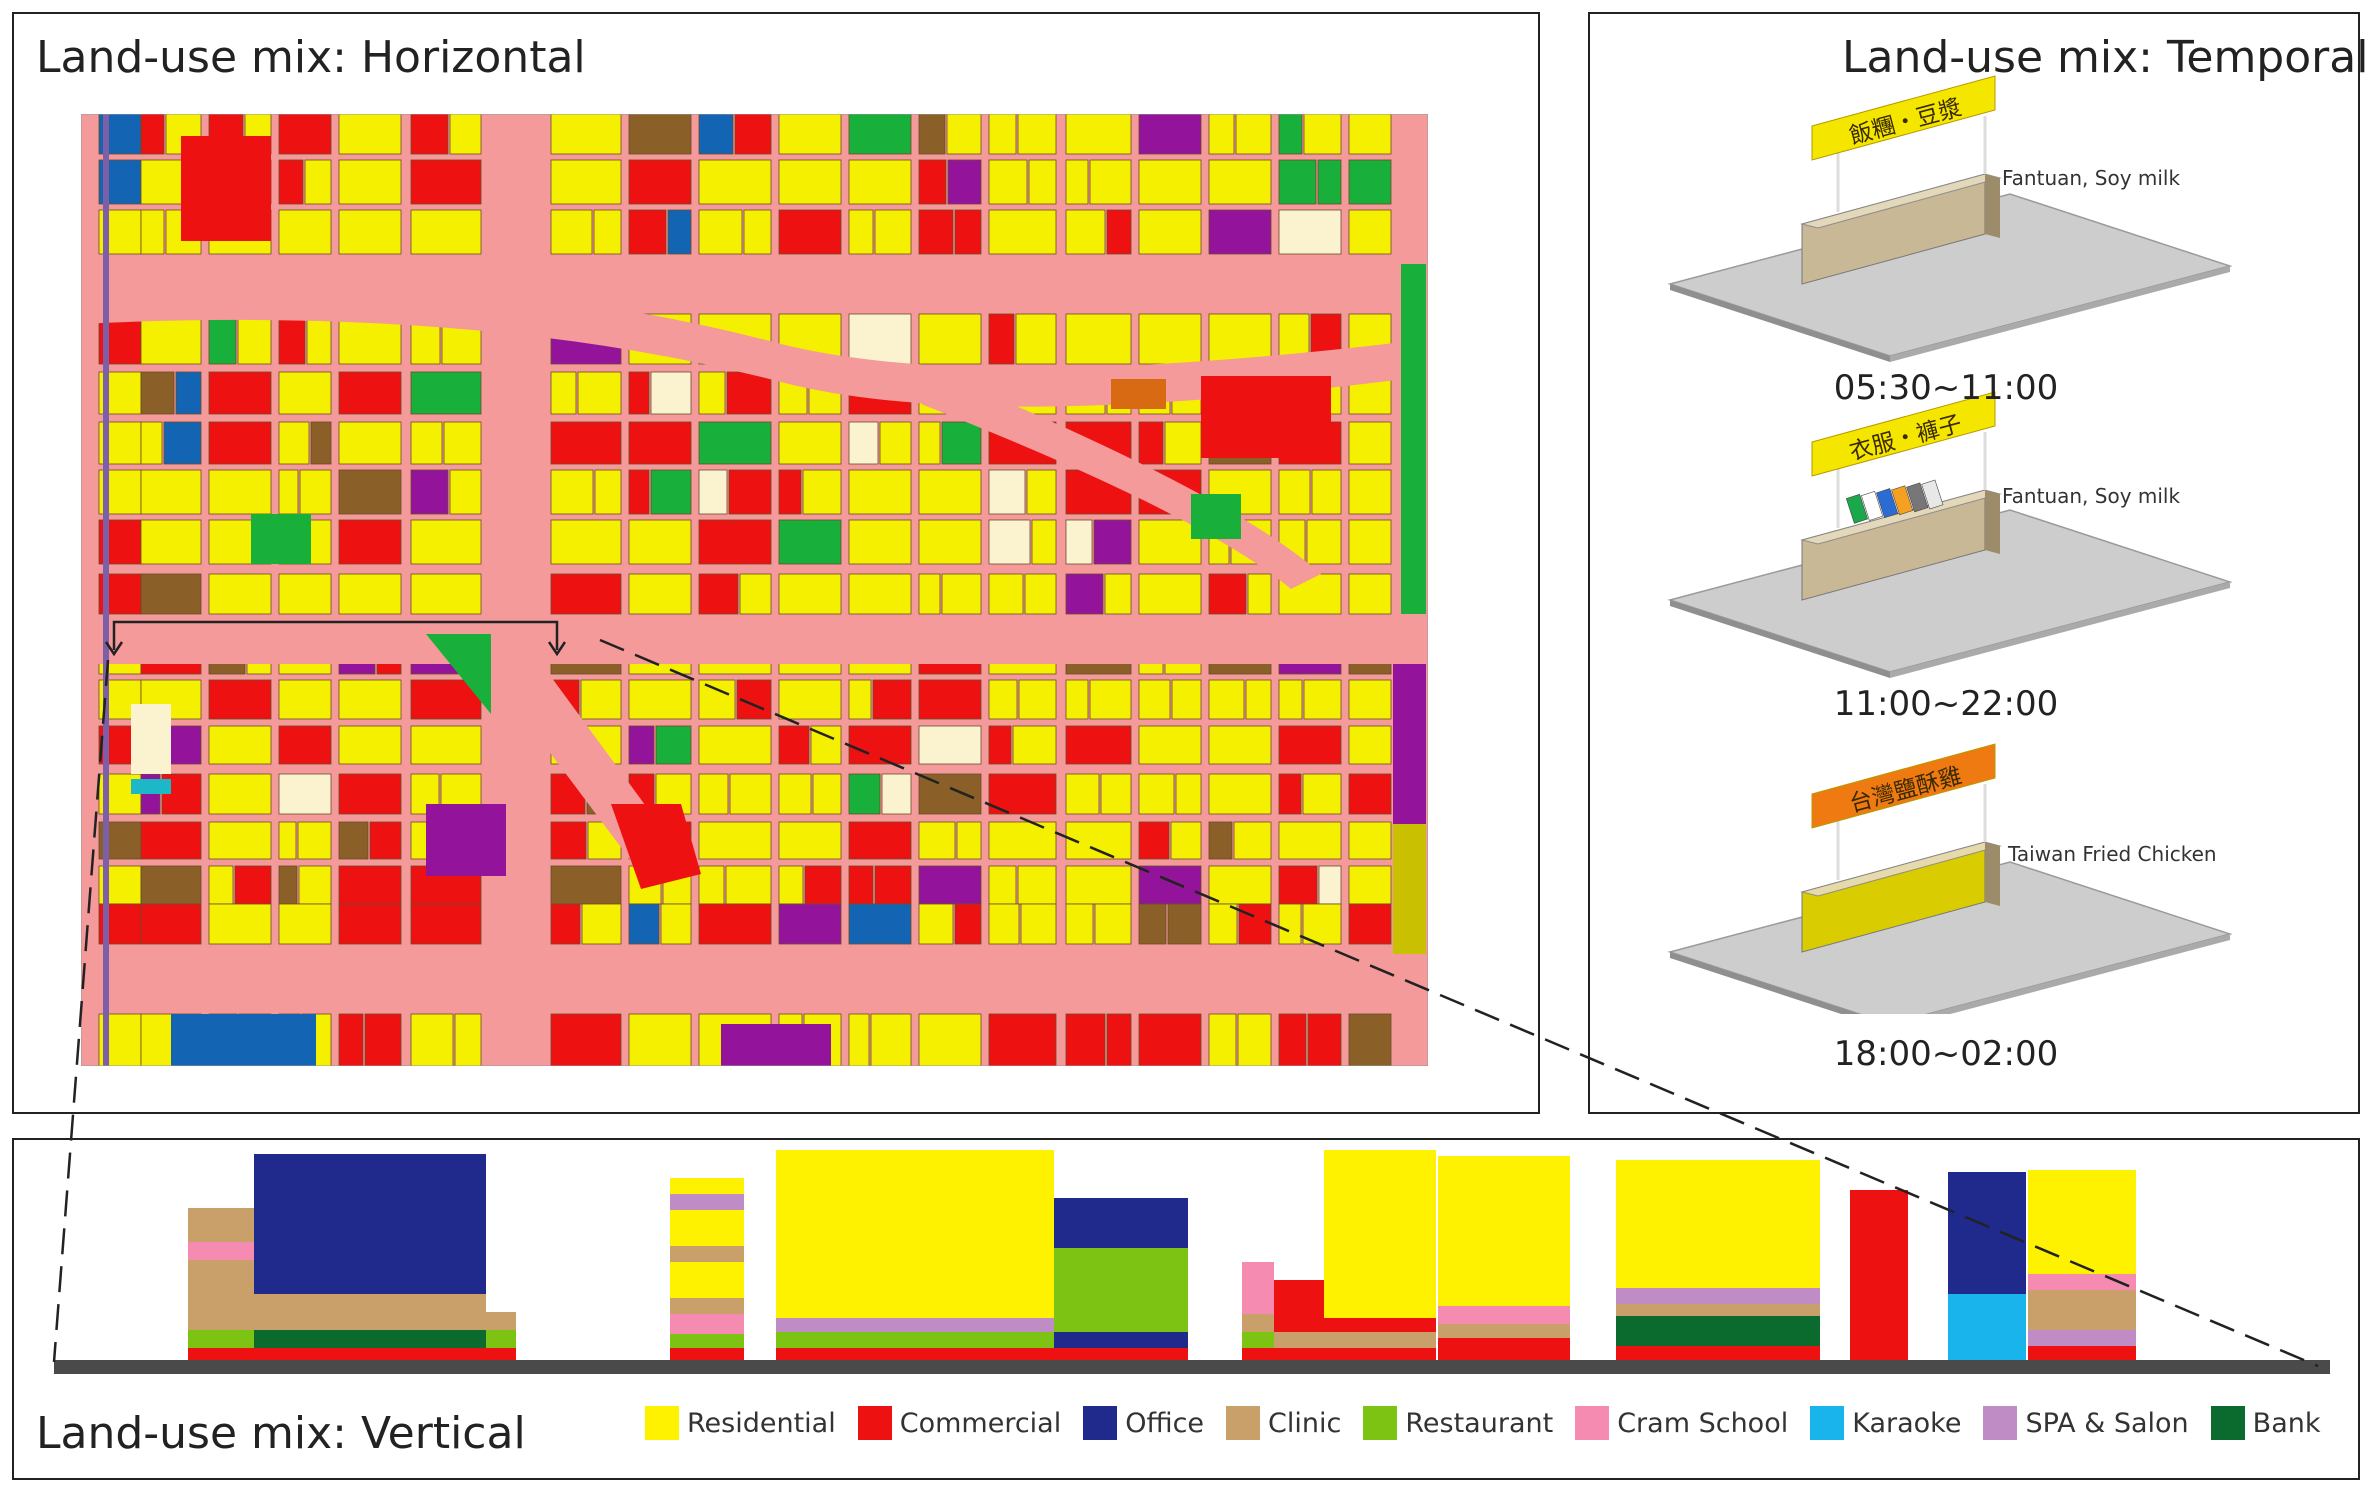 Image resolution: width=2370 pixels, height=1492 pixels. Describe the element at coordinates (754, 983) in the screenshot. I see `main-road-bottom` at that location.